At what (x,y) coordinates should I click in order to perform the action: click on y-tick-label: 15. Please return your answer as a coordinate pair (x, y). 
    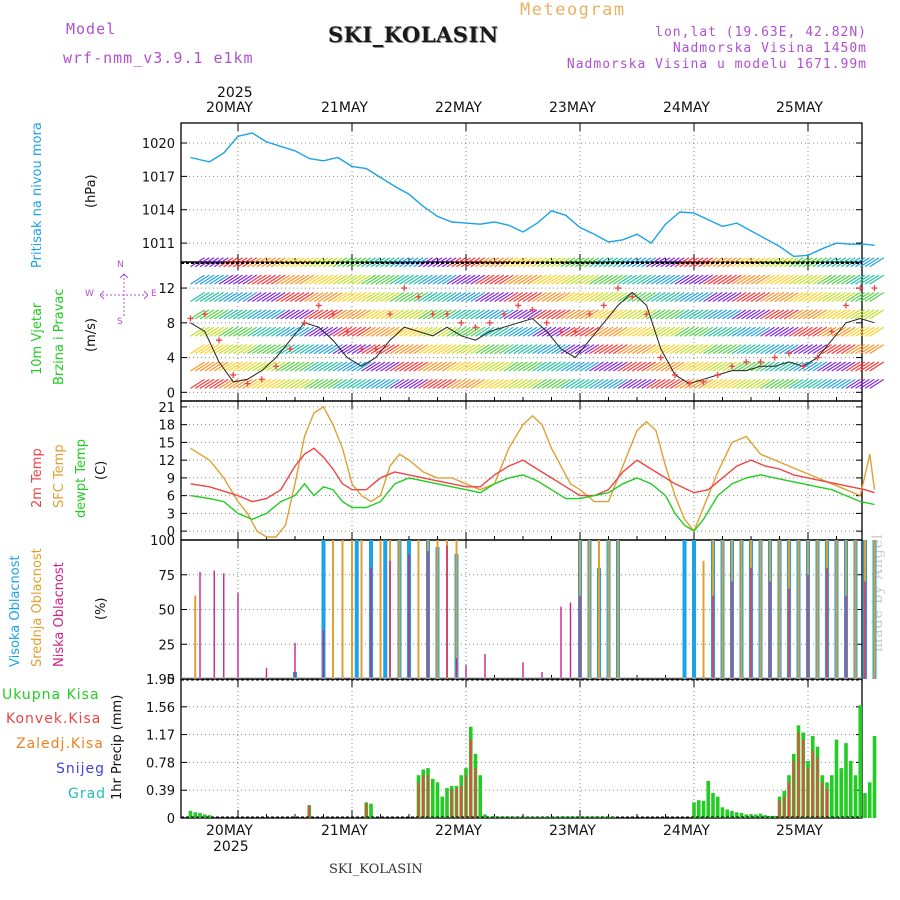
    Looking at the image, I should click on (166, 443).